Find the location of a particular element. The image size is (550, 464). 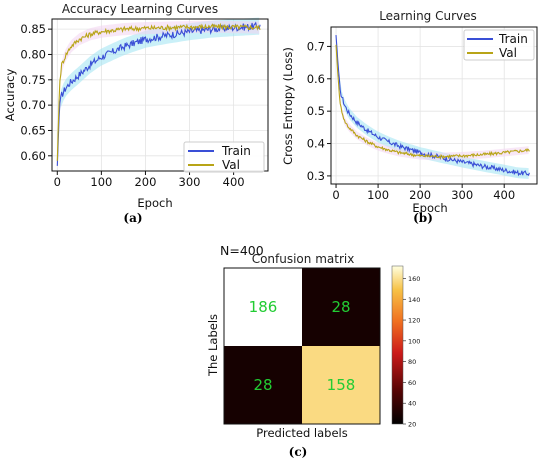

y-axis-label: Cross Entropy (Loss) is located at coordinates (288, 106).